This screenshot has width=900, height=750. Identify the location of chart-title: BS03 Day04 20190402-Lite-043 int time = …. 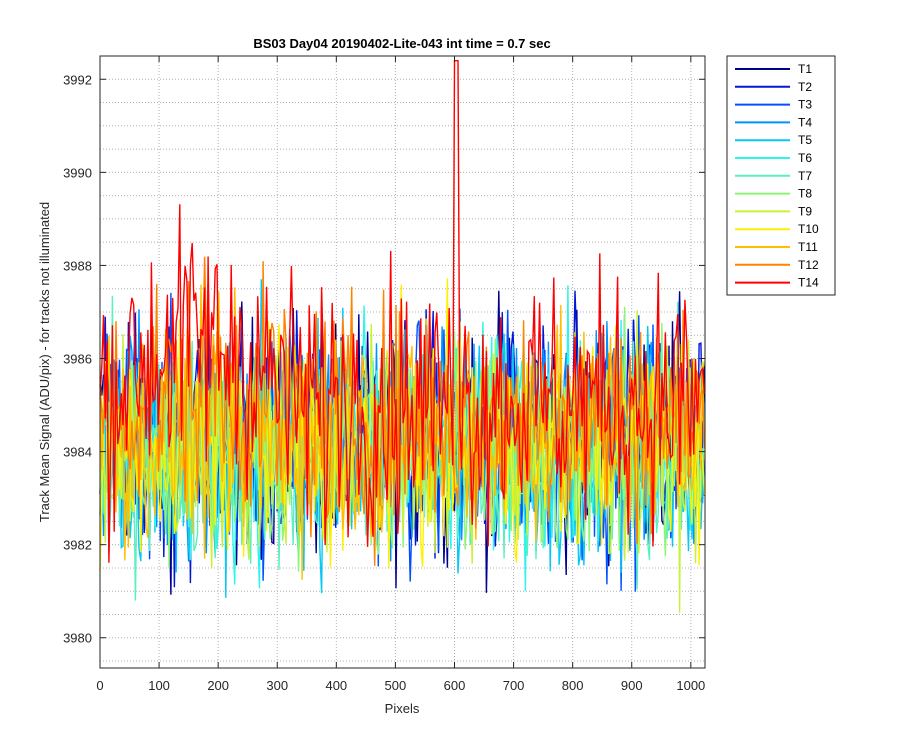
(401, 43).